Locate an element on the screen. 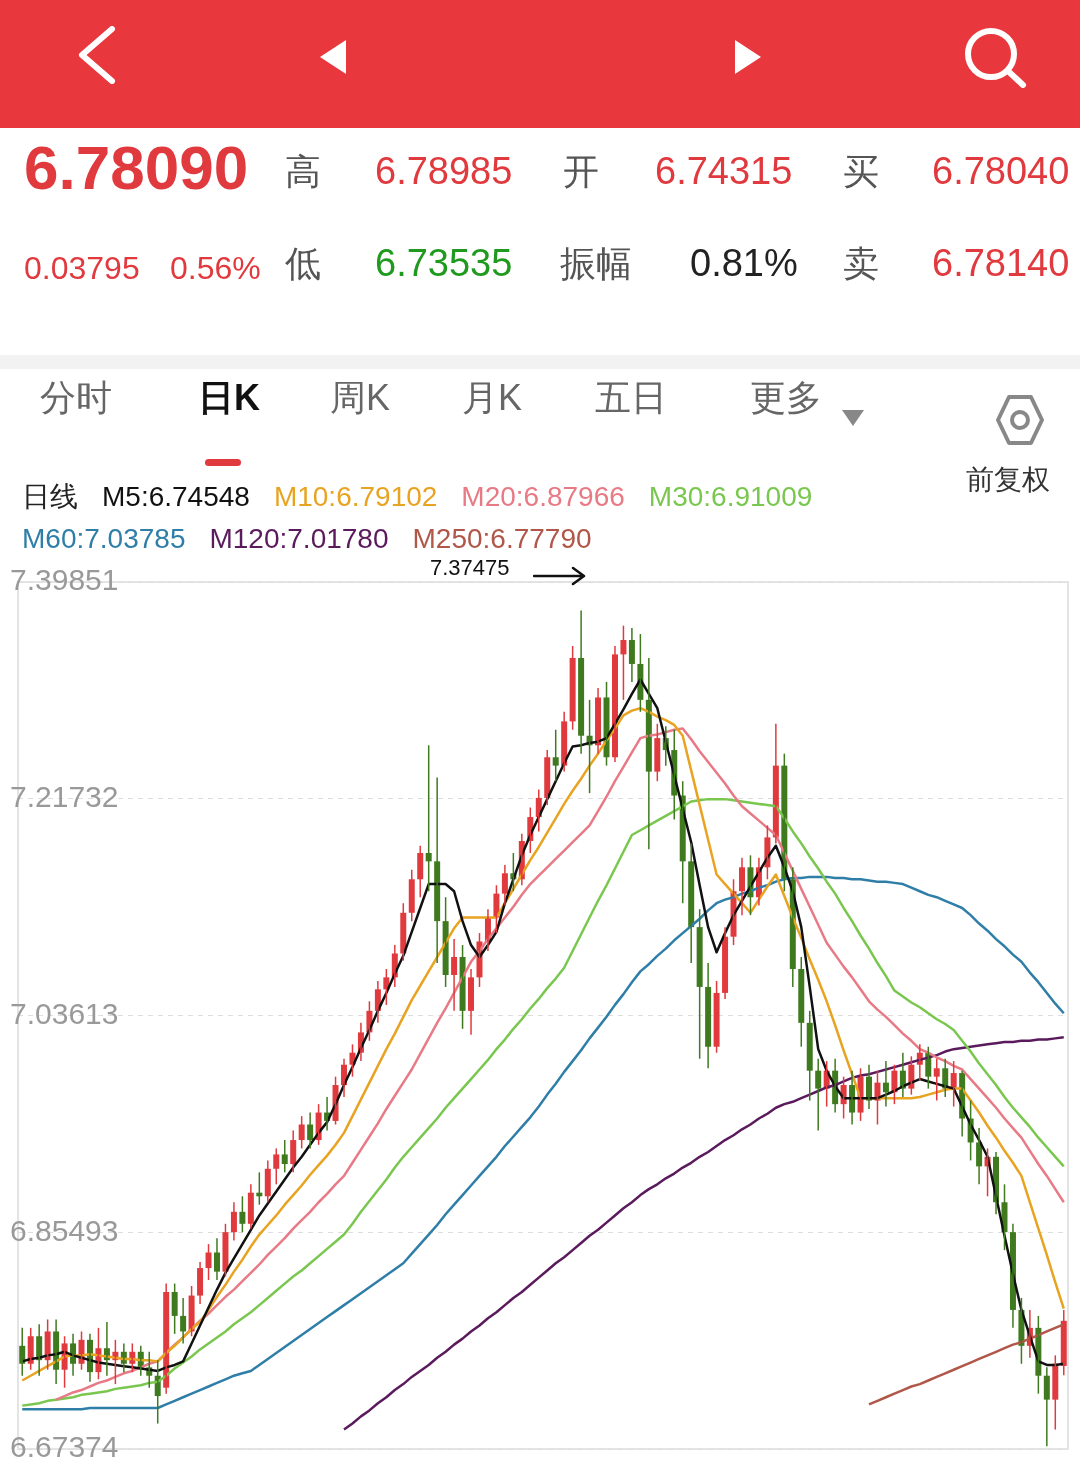  text: 6.73535 is located at coordinates (444, 264).